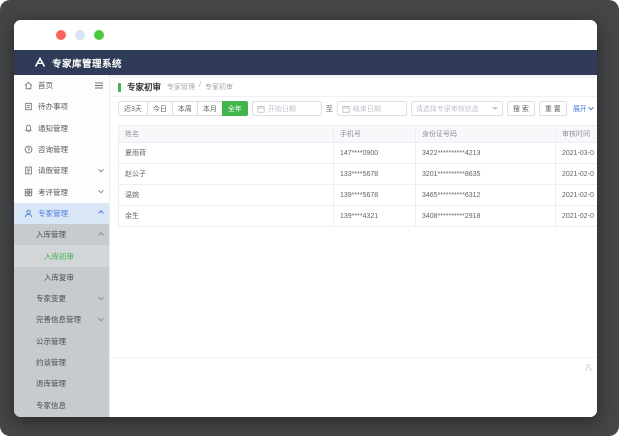 This screenshot has width=619, height=436. Describe the element at coordinates (144, 87) in the screenshot. I see `page-title: 专家初审` at that location.